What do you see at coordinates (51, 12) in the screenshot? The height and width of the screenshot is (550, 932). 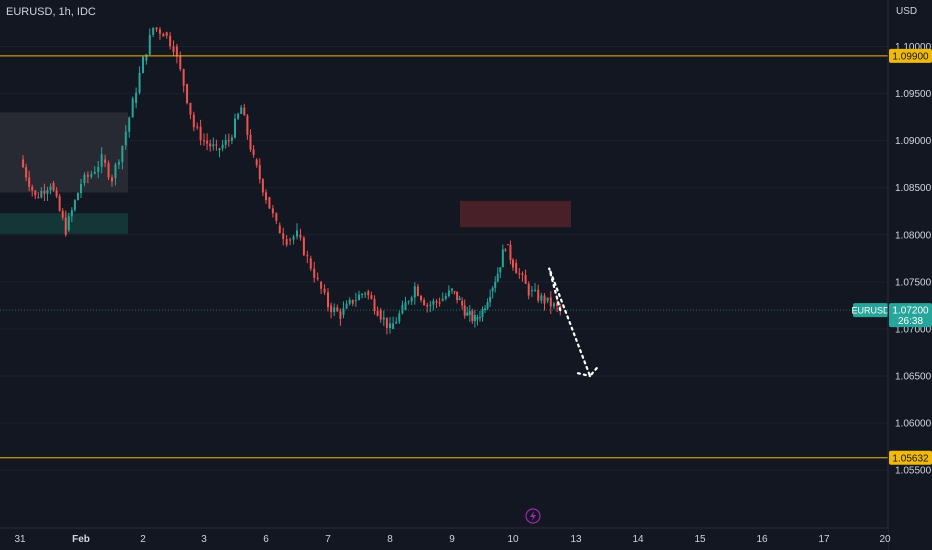 I see `chart-title: EURUSD, 1h, IDC` at bounding box center [51, 12].